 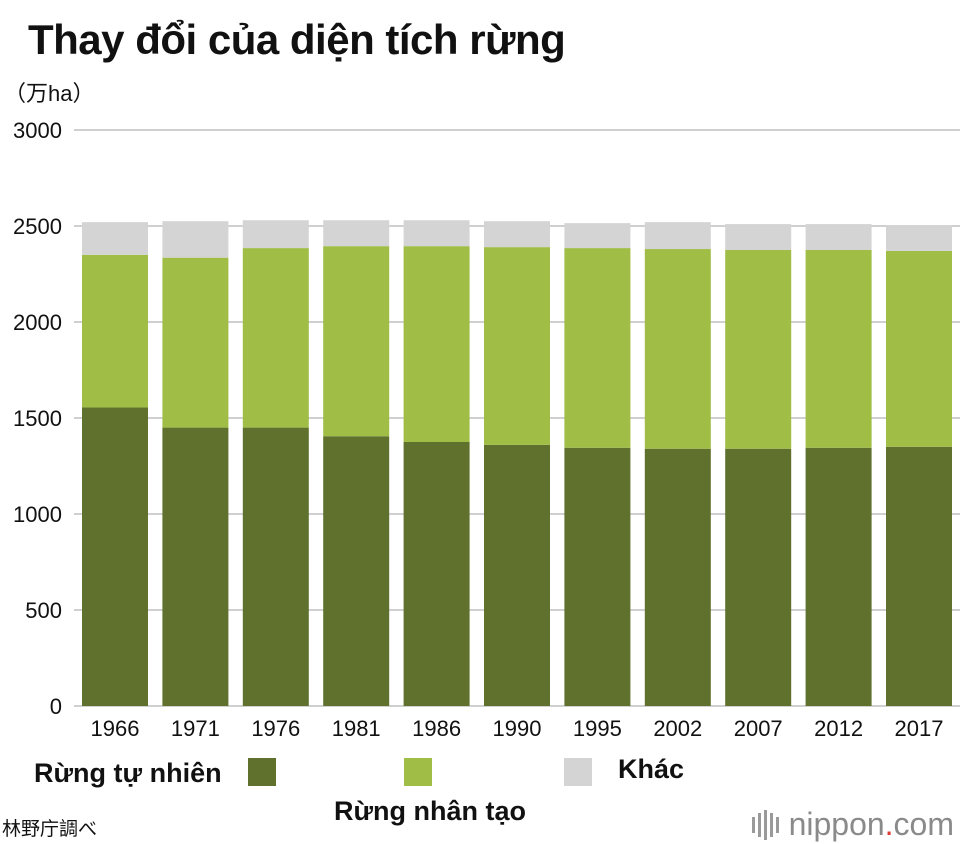 What do you see at coordinates (677, 728) in the screenshot?
I see `x-tick-label: 2002` at bounding box center [677, 728].